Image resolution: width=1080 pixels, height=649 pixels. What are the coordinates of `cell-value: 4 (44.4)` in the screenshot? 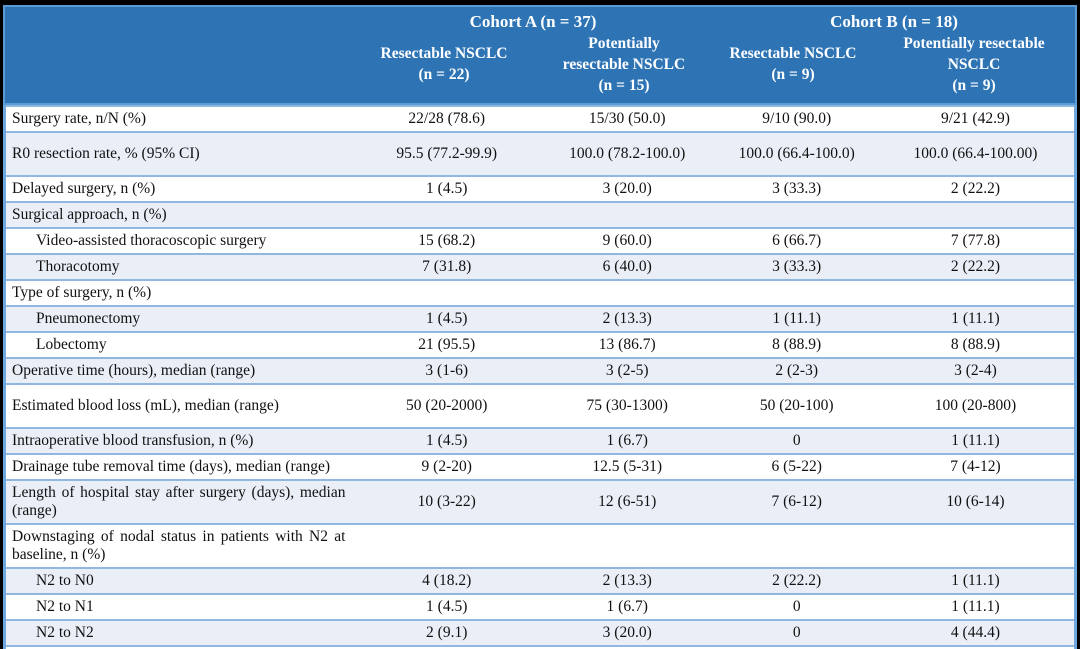 It's located at (975, 632).